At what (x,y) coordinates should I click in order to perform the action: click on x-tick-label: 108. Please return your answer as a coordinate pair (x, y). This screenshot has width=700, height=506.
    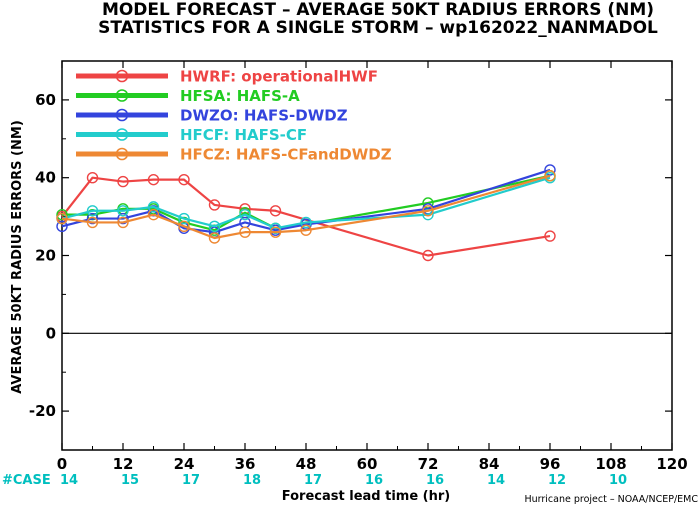
    Looking at the image, I should click on (610, 464).